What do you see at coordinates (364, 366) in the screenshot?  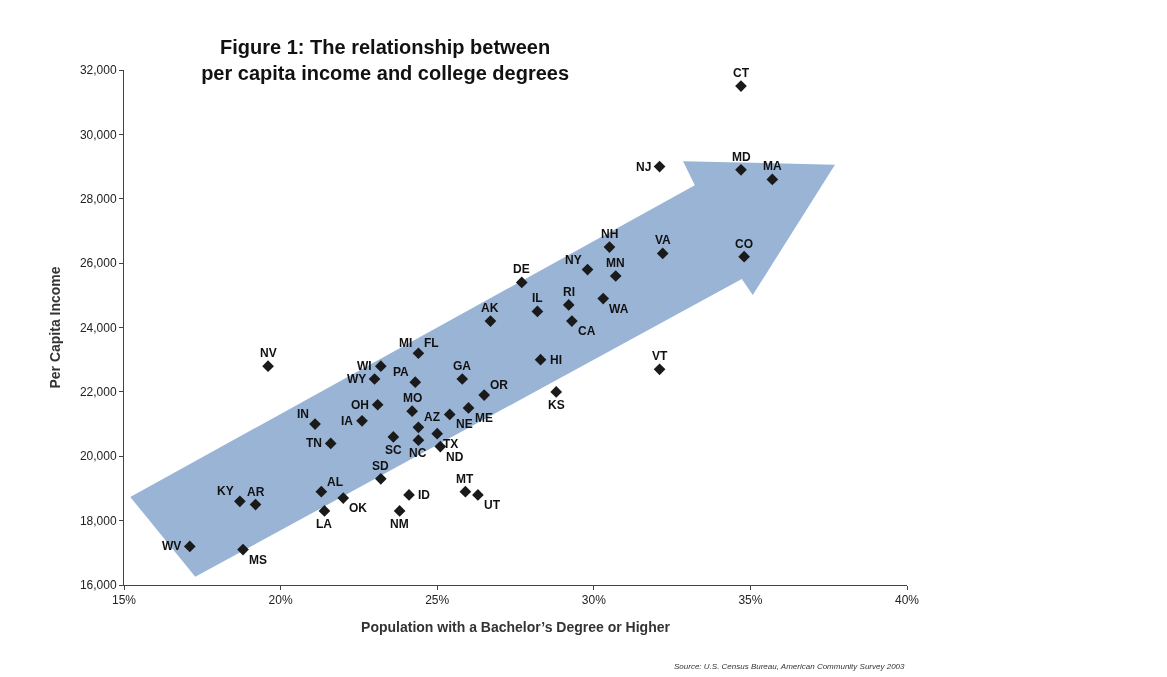 I see `annotation: WI` at bounding box center [364, 366].